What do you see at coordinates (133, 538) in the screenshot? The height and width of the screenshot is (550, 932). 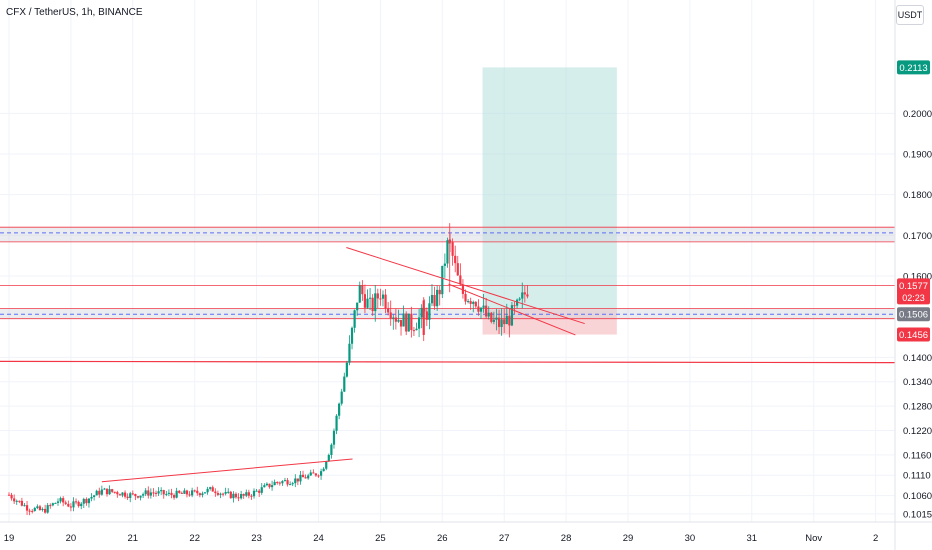 I see `time-tick-label: 21` at bounding box center [133, 538].